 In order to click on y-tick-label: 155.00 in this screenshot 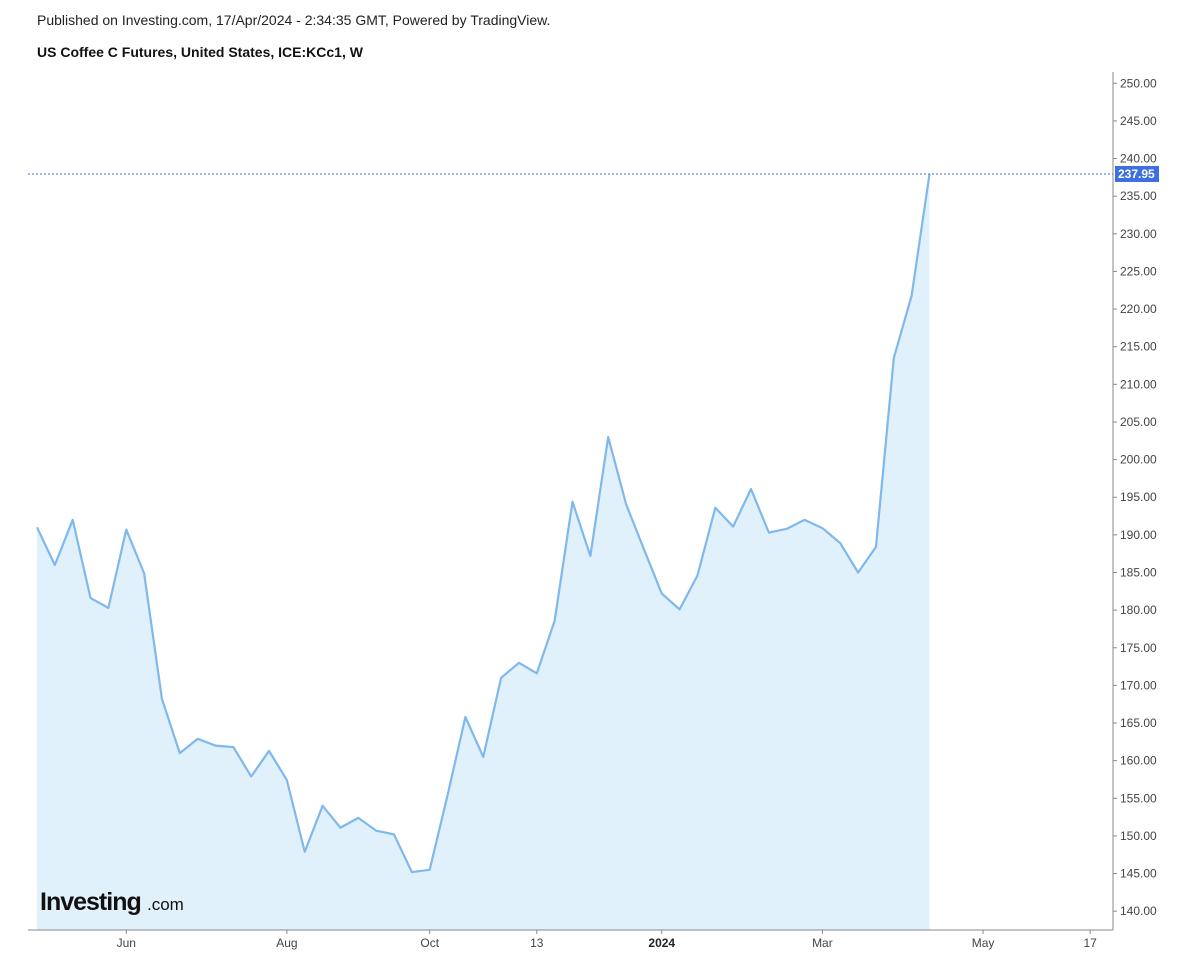, I will do `click(1138, 798)`.